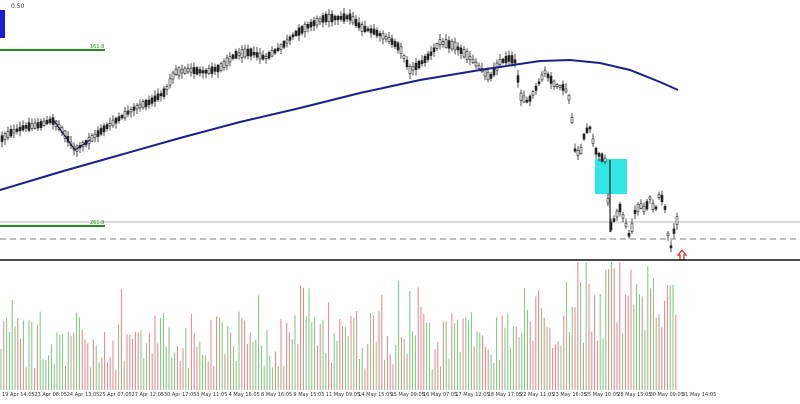 Image resolution: width=800 pixels, height=404 pixels. Describe the element at coordinates (408, 395) in the screenshot. I see `x-tick-label: 15 May 09:05` at that location.